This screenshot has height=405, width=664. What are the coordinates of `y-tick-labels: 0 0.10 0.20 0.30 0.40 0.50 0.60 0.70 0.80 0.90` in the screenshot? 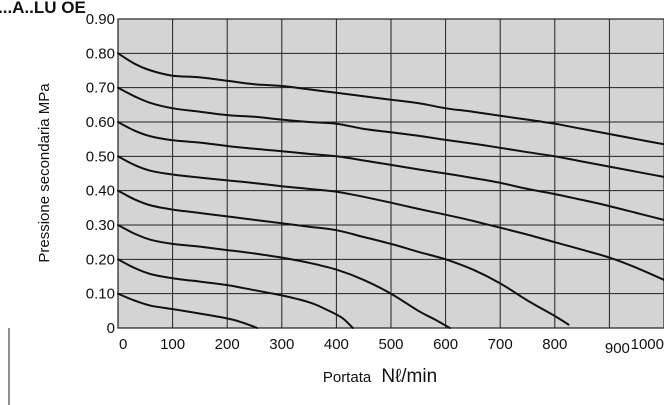 It's located at (100, 174).